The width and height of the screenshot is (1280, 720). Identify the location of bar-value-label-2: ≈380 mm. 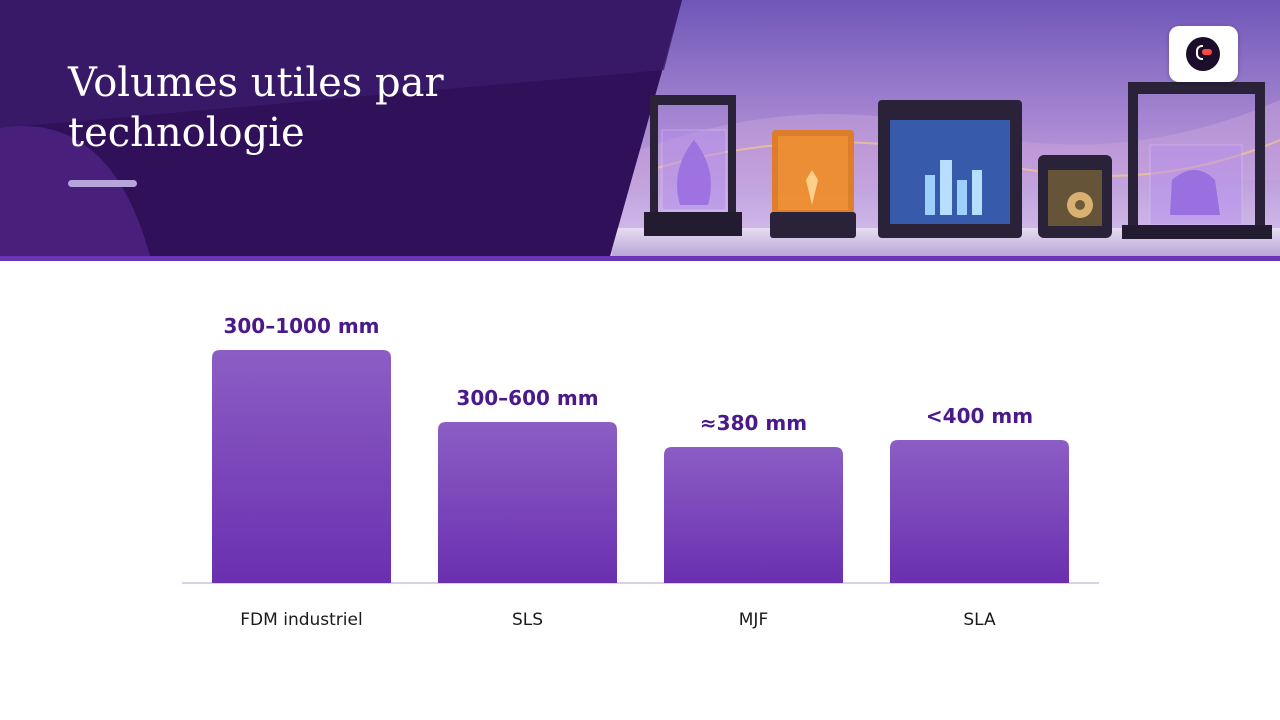
(753, 423).